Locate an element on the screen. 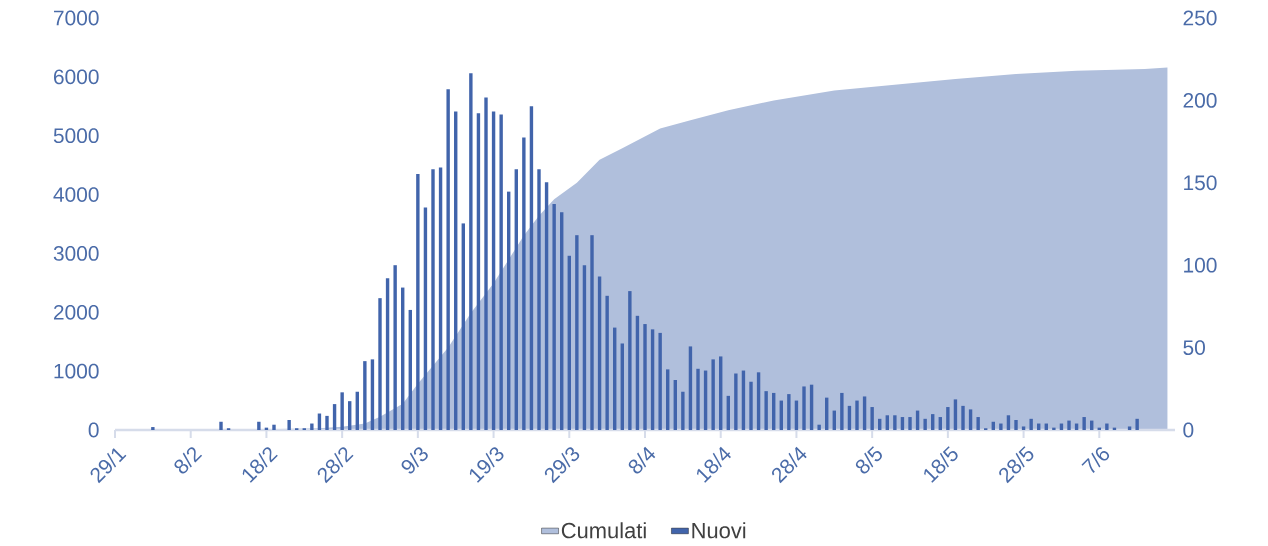  y2-tick-label: 200 is located at coordinates (1200, 100).